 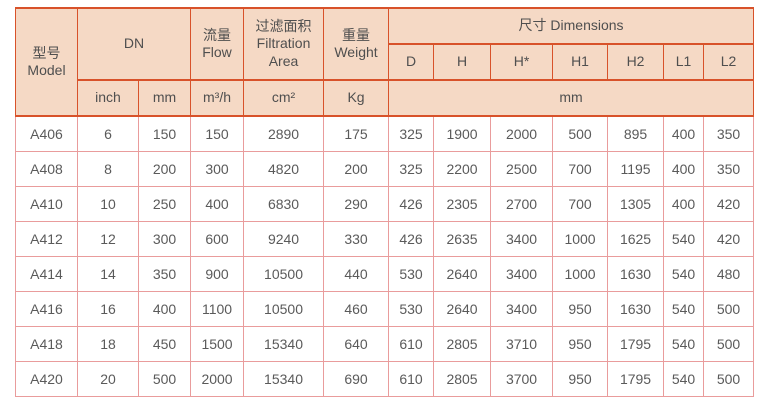 I want to click on cell-dn-mm: 500, so click(x=164, y=378).